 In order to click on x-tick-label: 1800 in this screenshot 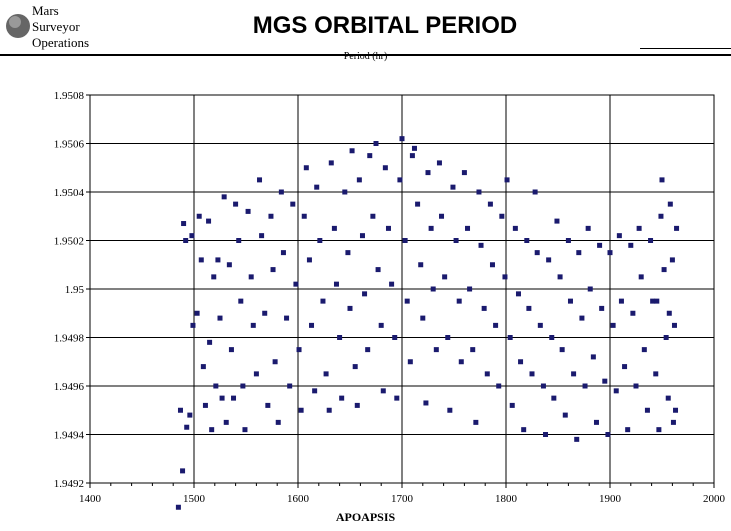, I will do `click(506, 499)`.